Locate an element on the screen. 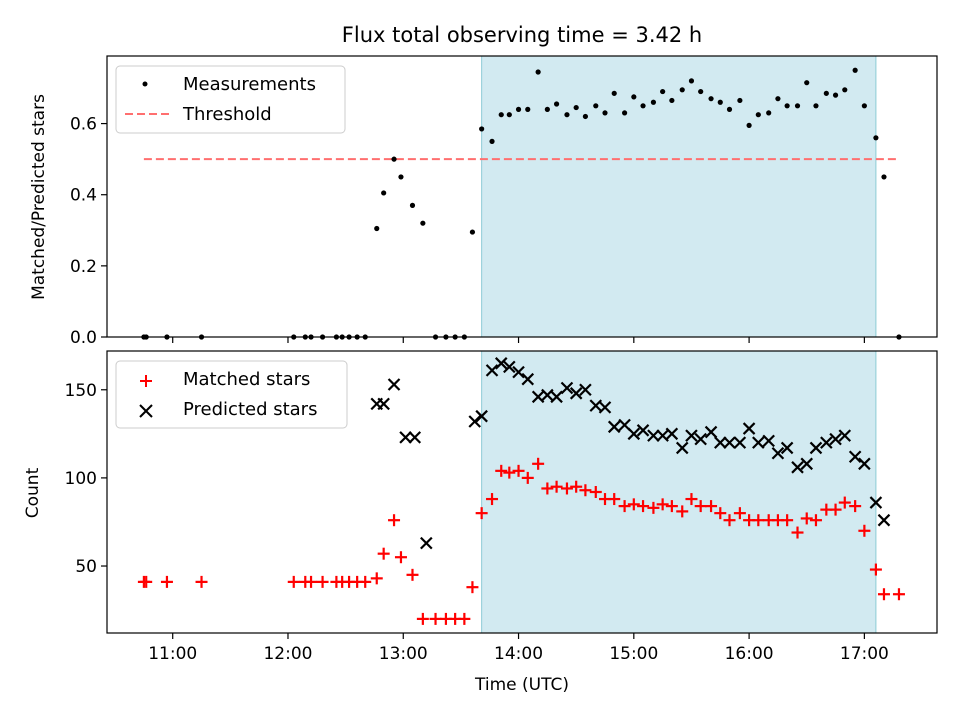 The width and height of the screenshot is (960, 720). bottom-legend-box is located at coordinates (231, 394).